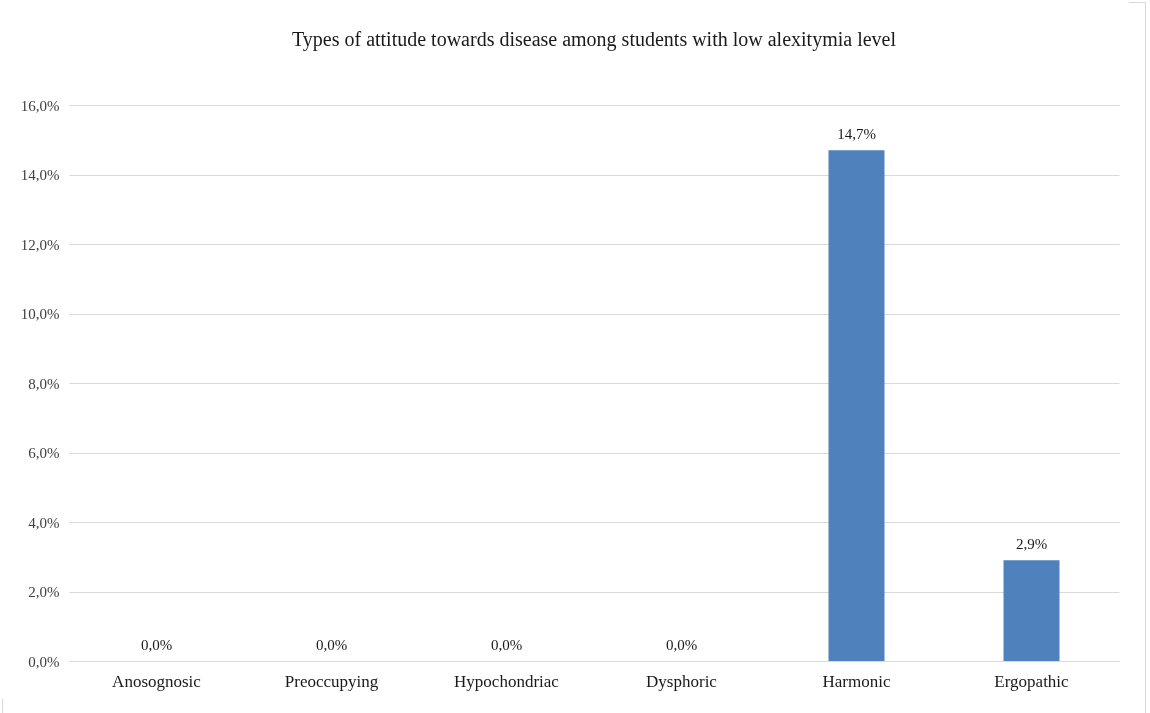 The width and height of the screenshot is (1150, 713). Describe the element at coordinates (331, 681) in the screenshot. I see `x-tick-label: Preoccupying` at that location.